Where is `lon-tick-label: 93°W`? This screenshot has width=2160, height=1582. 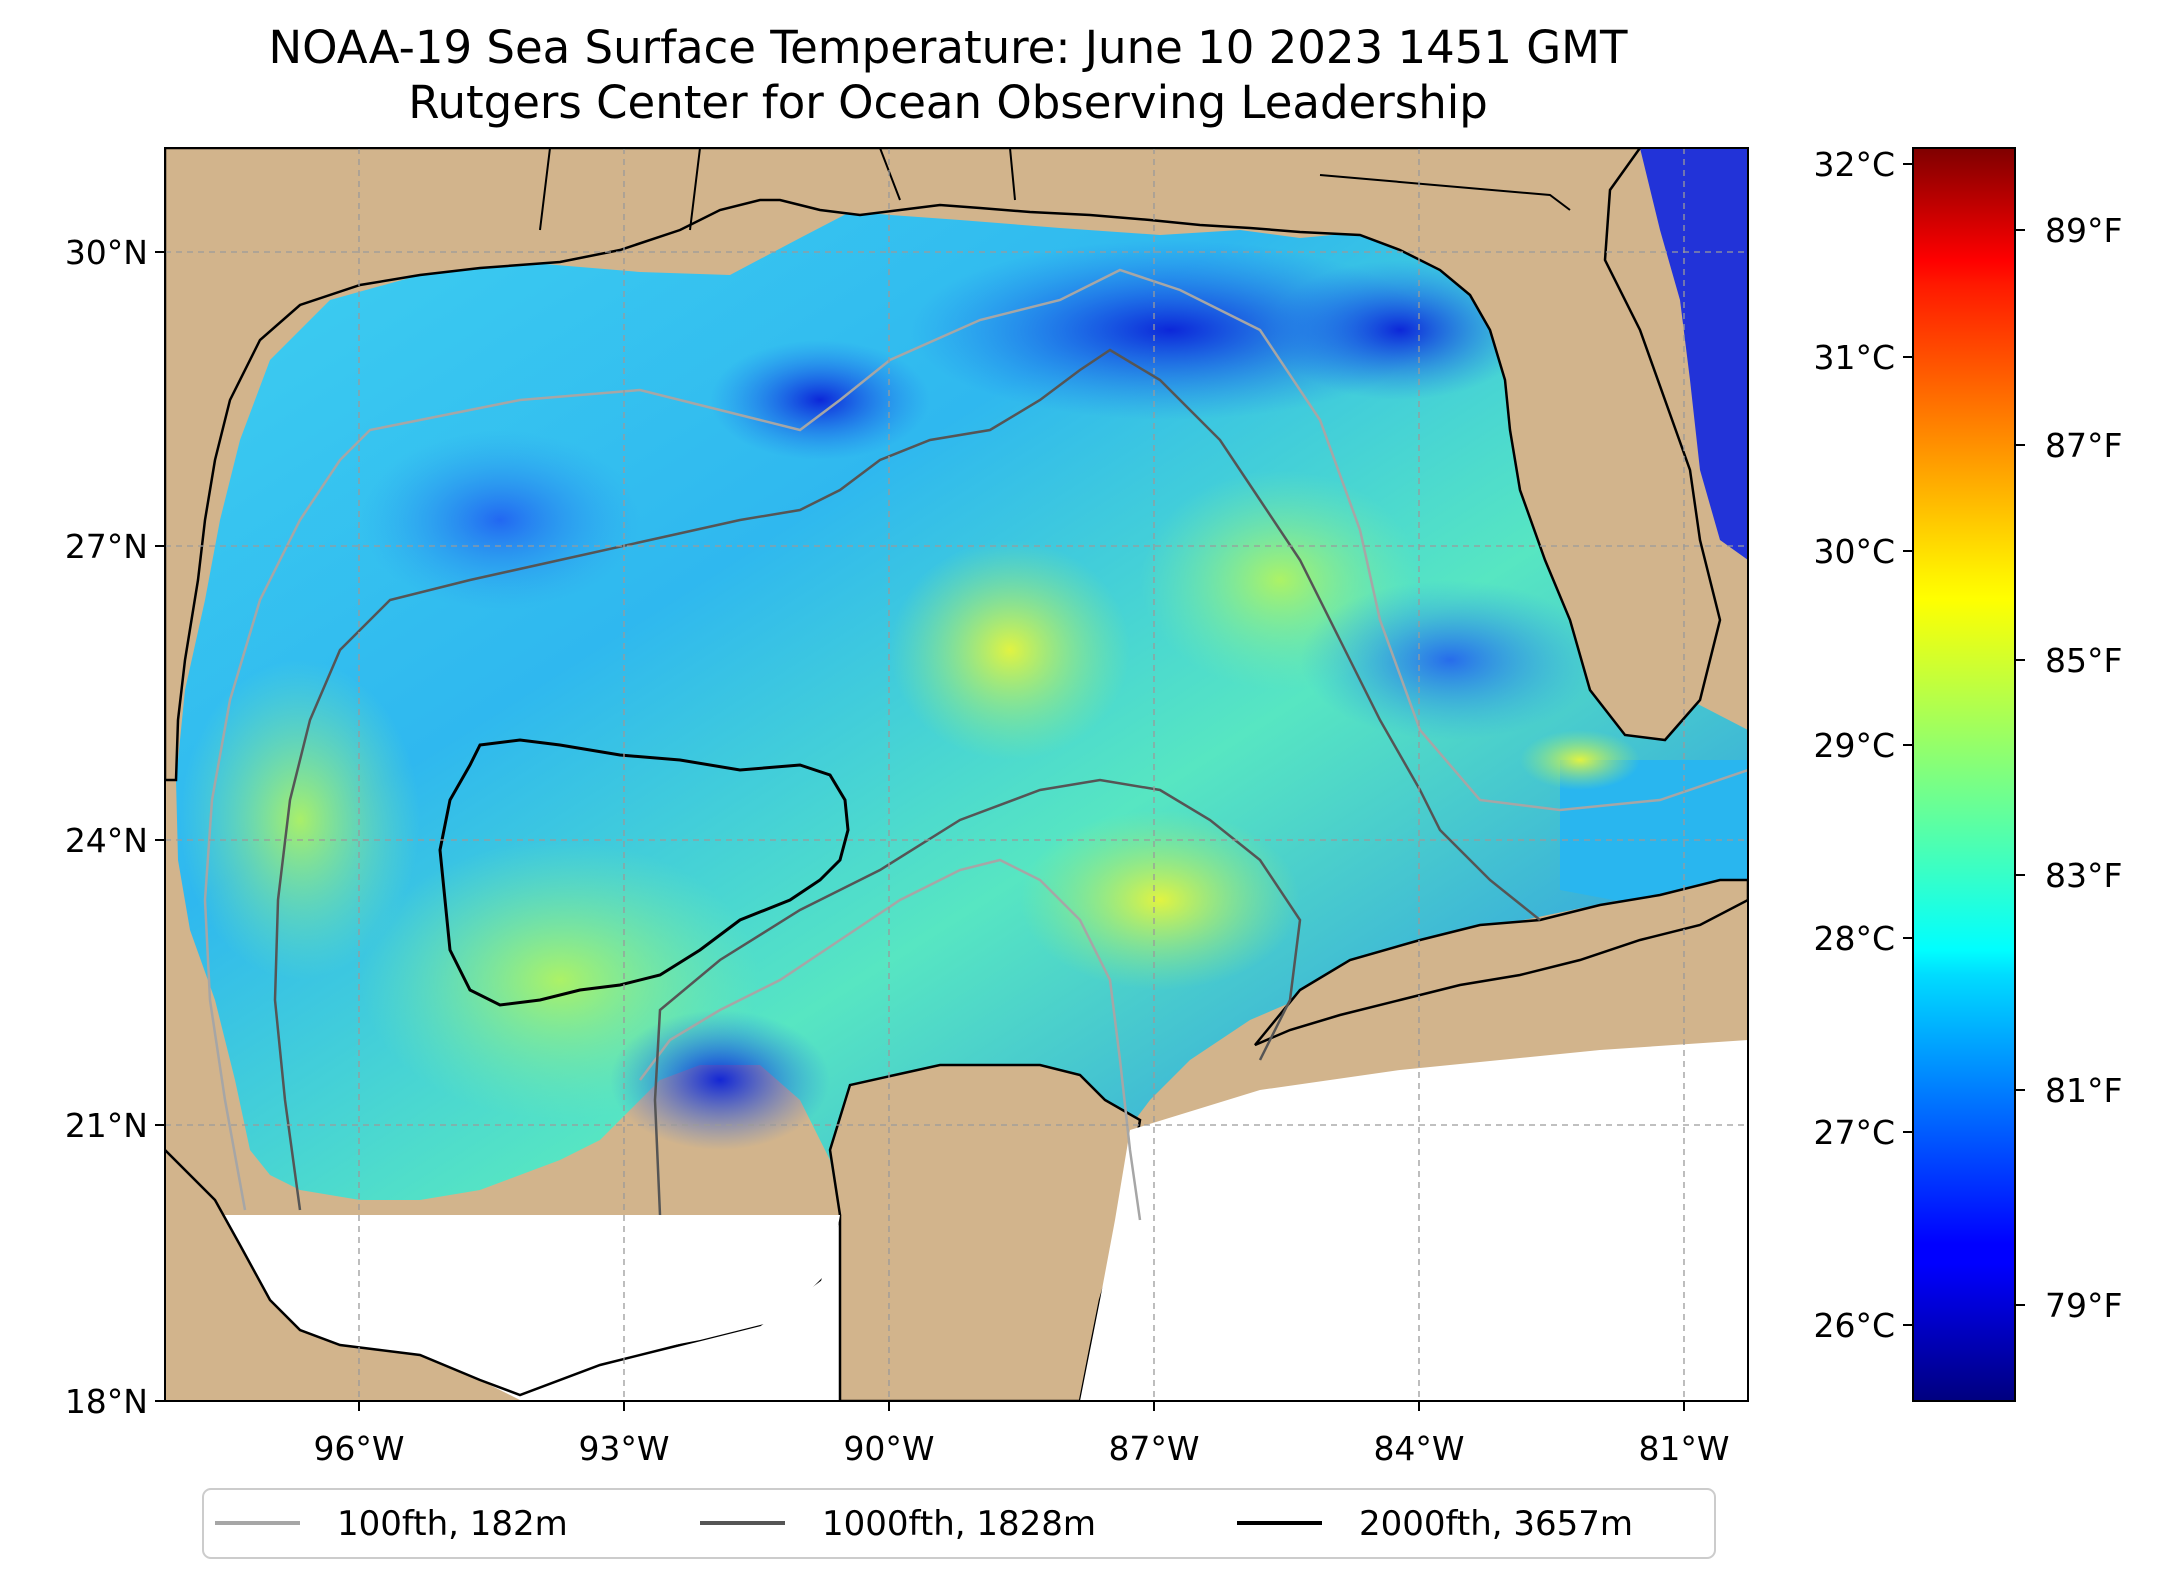 lon-tick-label: 93°W is located at coordinates (623, 1448).